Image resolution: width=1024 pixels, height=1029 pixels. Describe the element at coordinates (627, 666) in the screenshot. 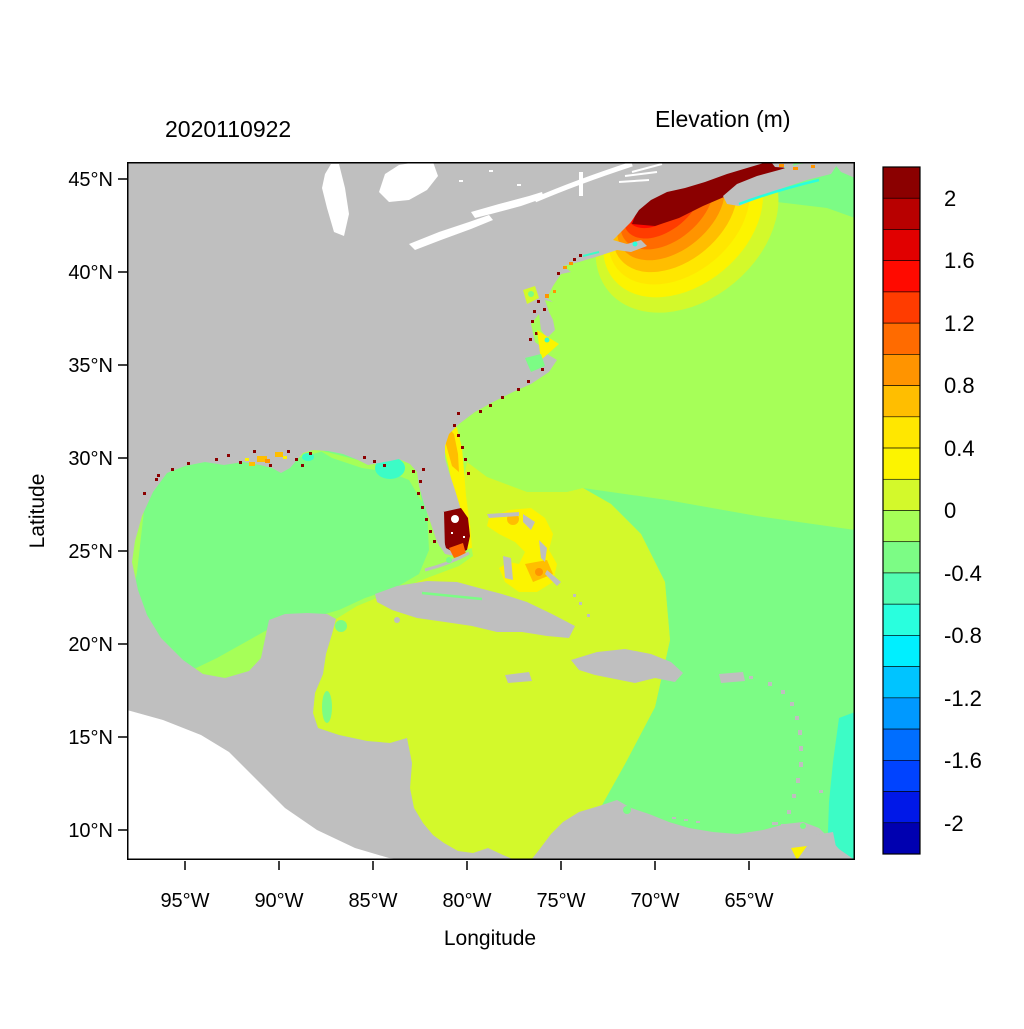

I see `hispaniola` at that location.